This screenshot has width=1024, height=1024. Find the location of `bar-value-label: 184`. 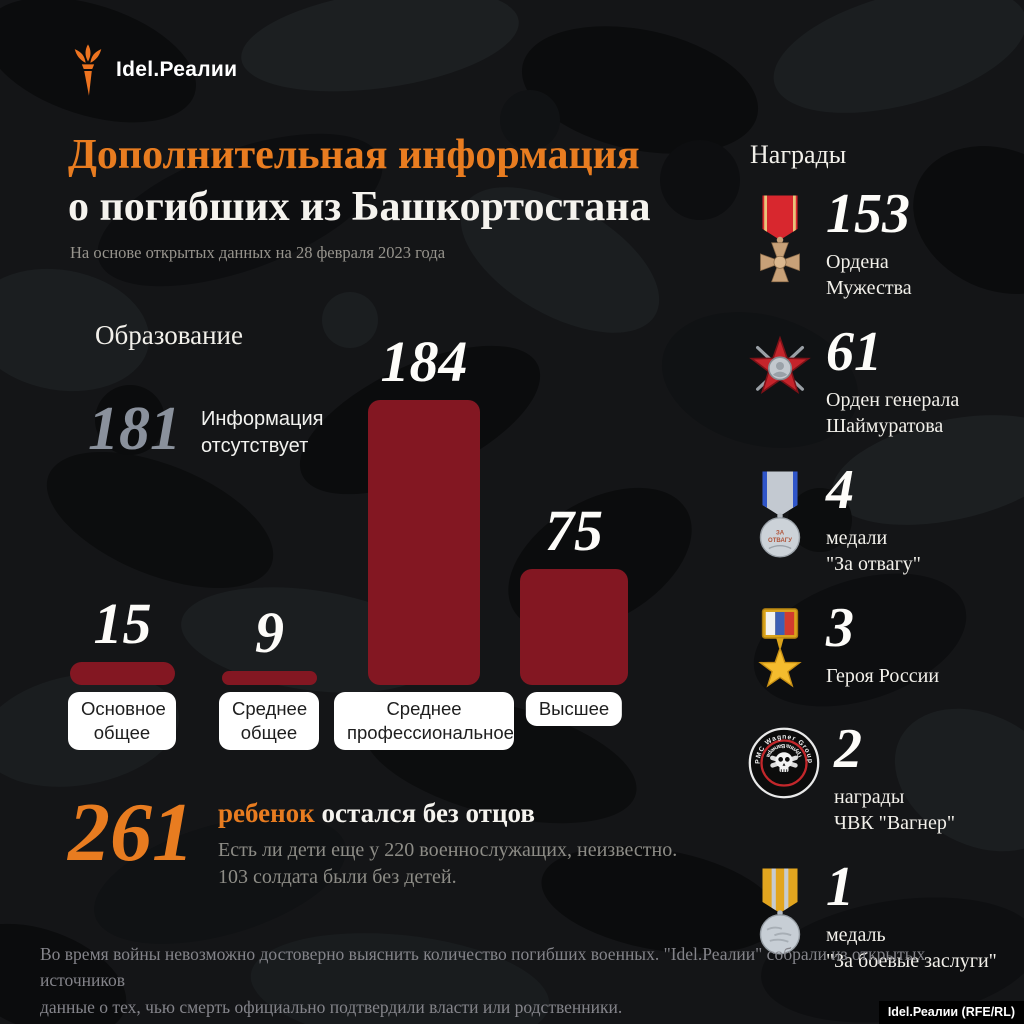

bar-value-label: 184 is located at coordinates (424, 361).